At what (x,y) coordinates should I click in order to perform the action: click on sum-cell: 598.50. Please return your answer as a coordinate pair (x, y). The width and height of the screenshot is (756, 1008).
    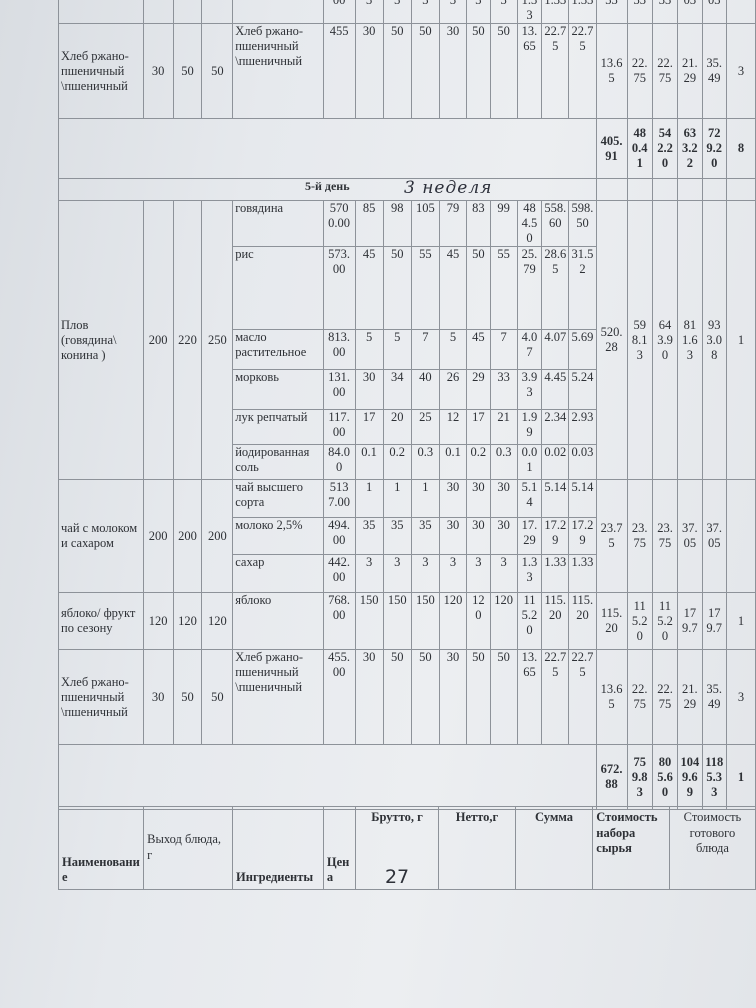
    Looking at the image, I should click on (582, 223).